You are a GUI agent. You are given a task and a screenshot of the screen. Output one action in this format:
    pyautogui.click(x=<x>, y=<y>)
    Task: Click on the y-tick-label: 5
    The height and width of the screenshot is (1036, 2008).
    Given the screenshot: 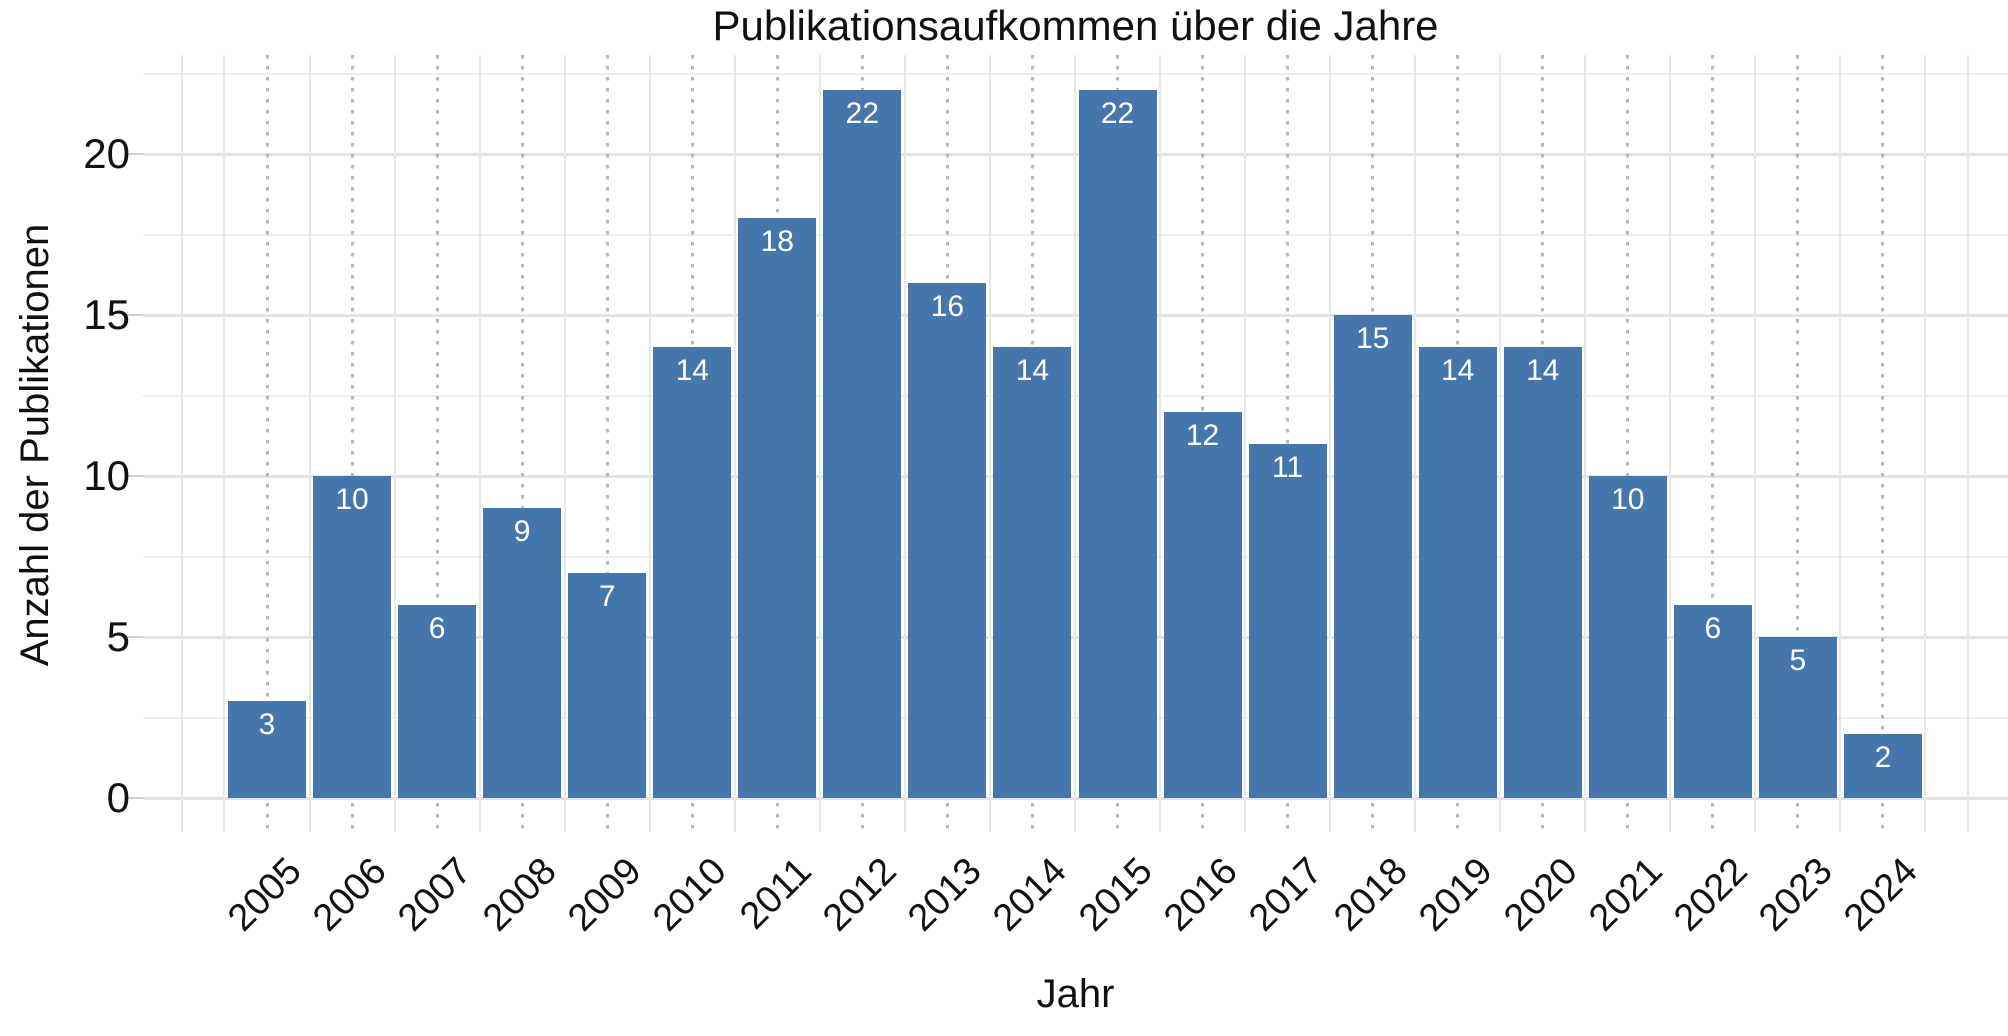 What is the action you would take?
    pyautogui.click(x=118, y=636)
    